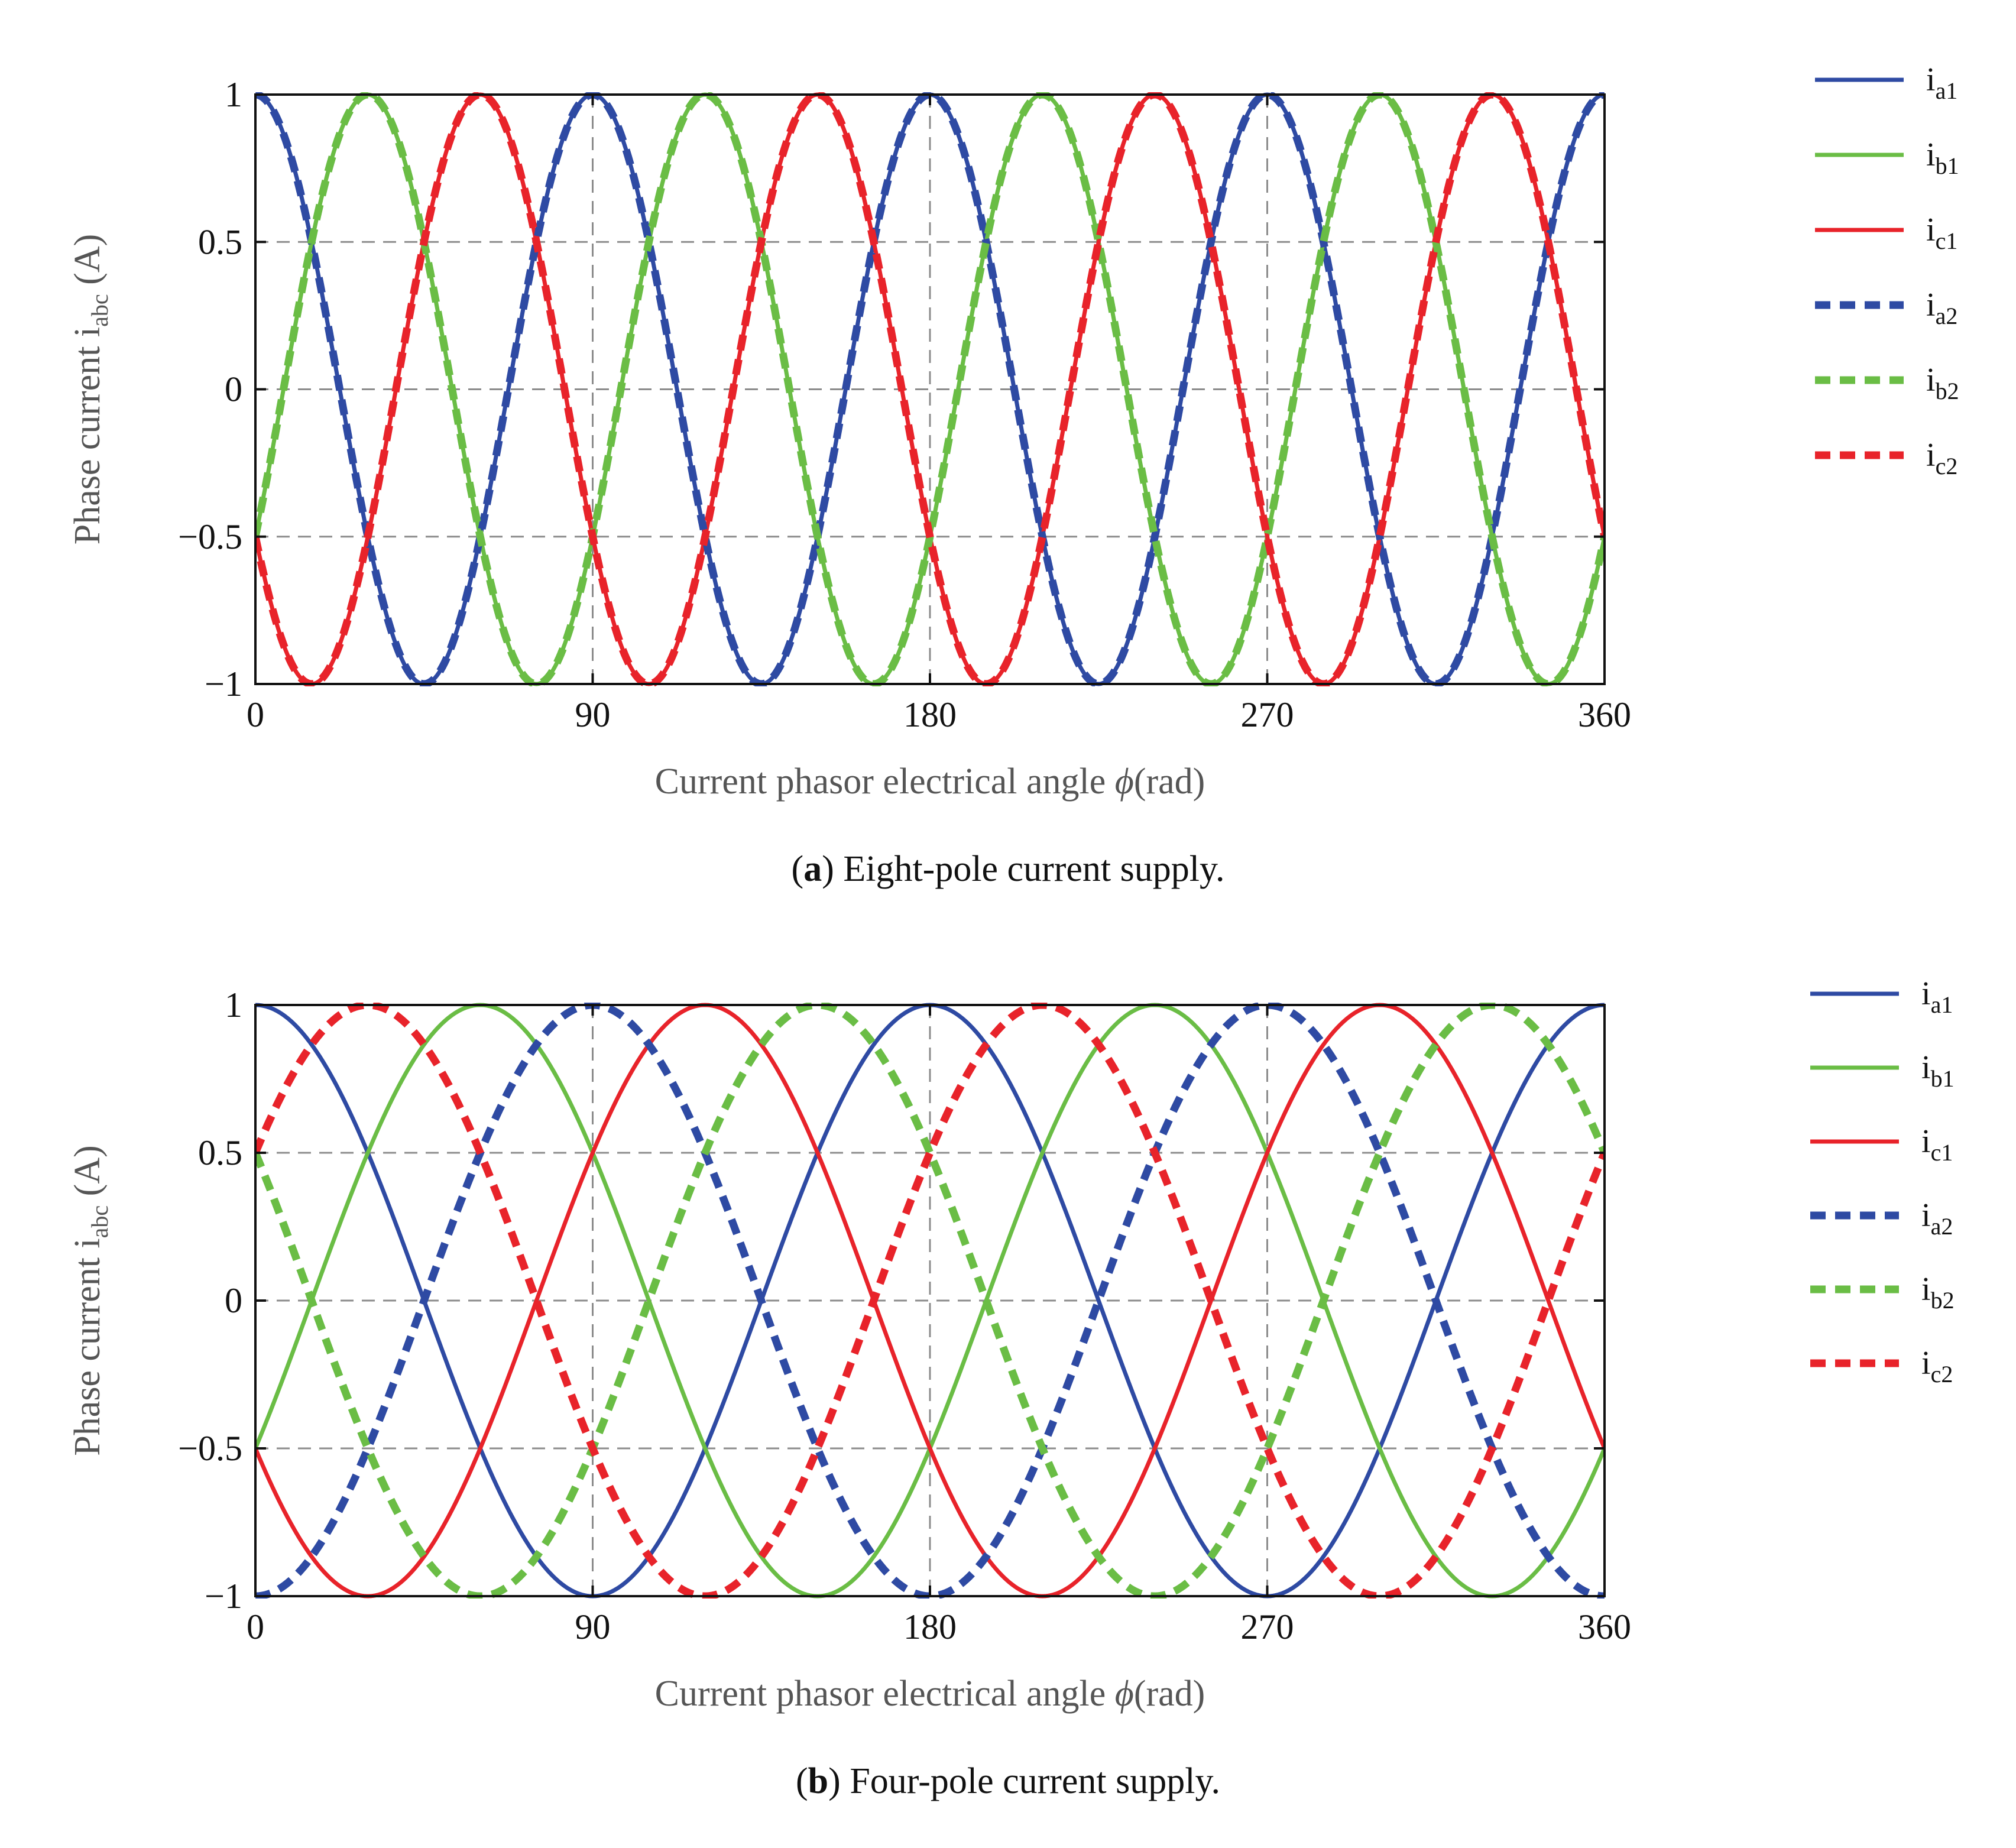  Describe the element at coordinates (1029, 869) in the screenshot. I see `caption-text-a: Eight-pole current supply.` at that location.